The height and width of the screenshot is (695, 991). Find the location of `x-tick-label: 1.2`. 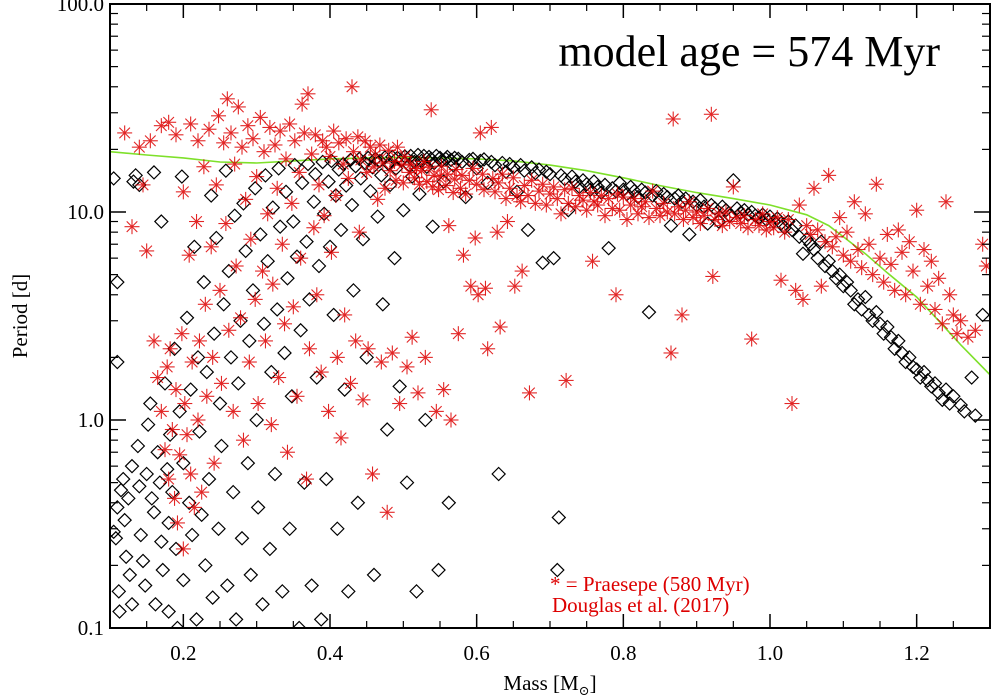

x-tick-label: 1.2 is located at coordinates (917, 653).